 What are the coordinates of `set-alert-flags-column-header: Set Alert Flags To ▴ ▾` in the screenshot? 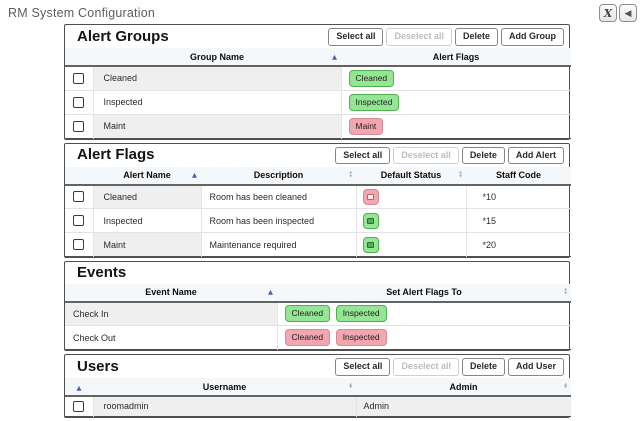 It's located at (424, 293).